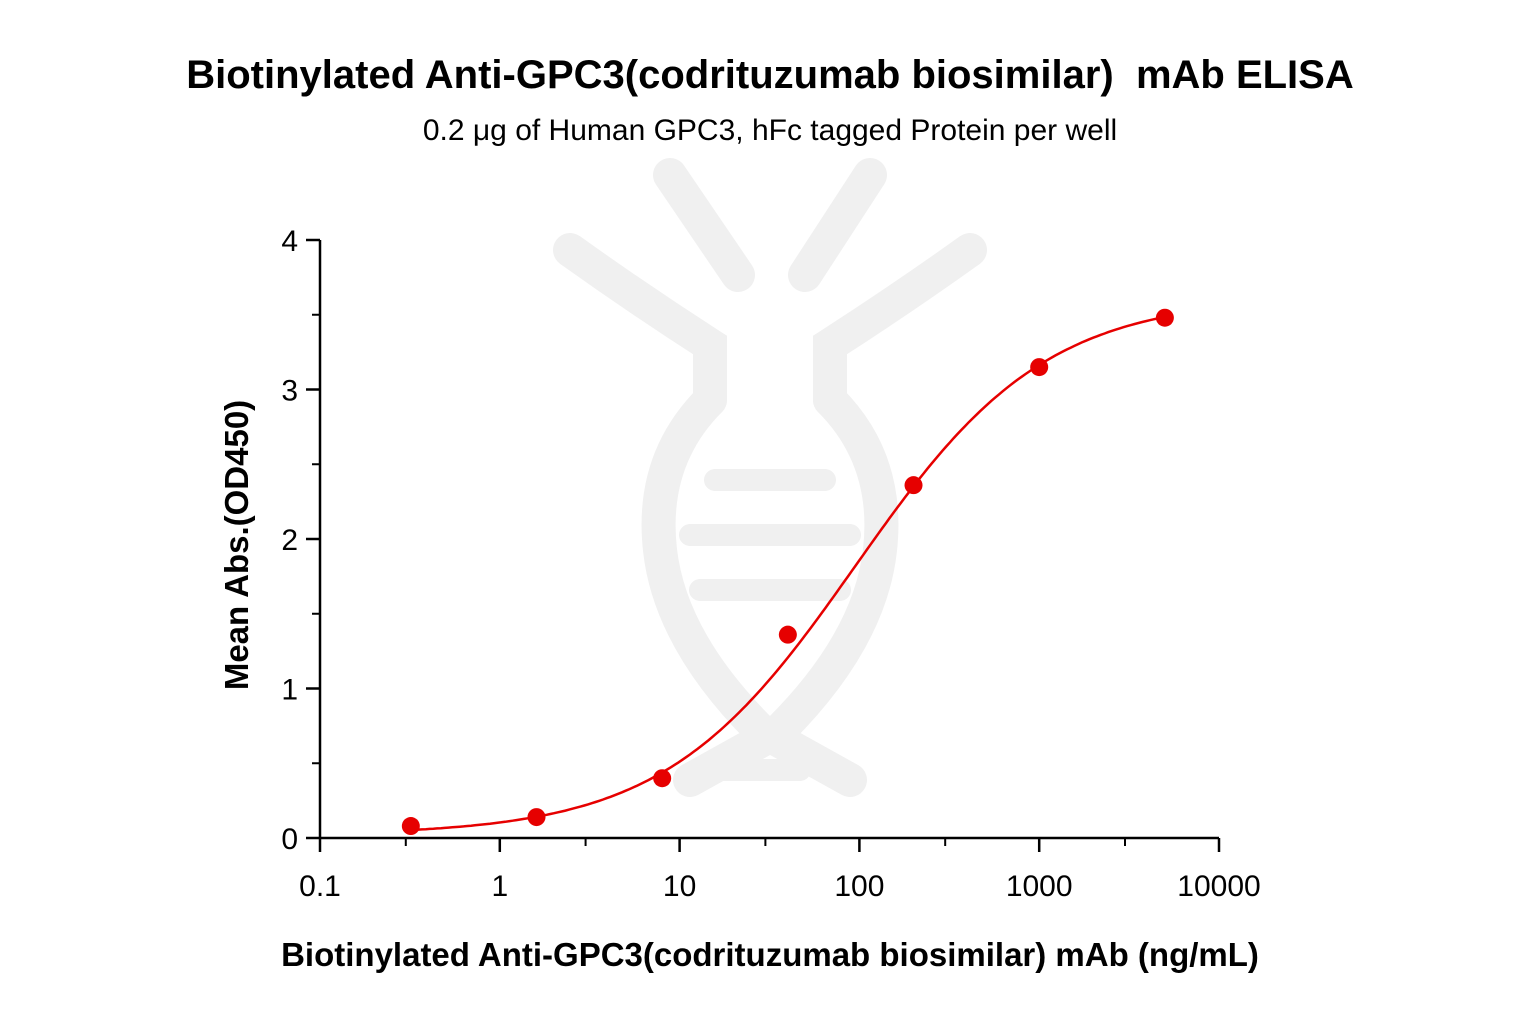 This screenshot has height=1018, width=1540. Describe the element at coordinates (320, 886) in the screenshot. I see `x-tick-label: 0.1` at that location.